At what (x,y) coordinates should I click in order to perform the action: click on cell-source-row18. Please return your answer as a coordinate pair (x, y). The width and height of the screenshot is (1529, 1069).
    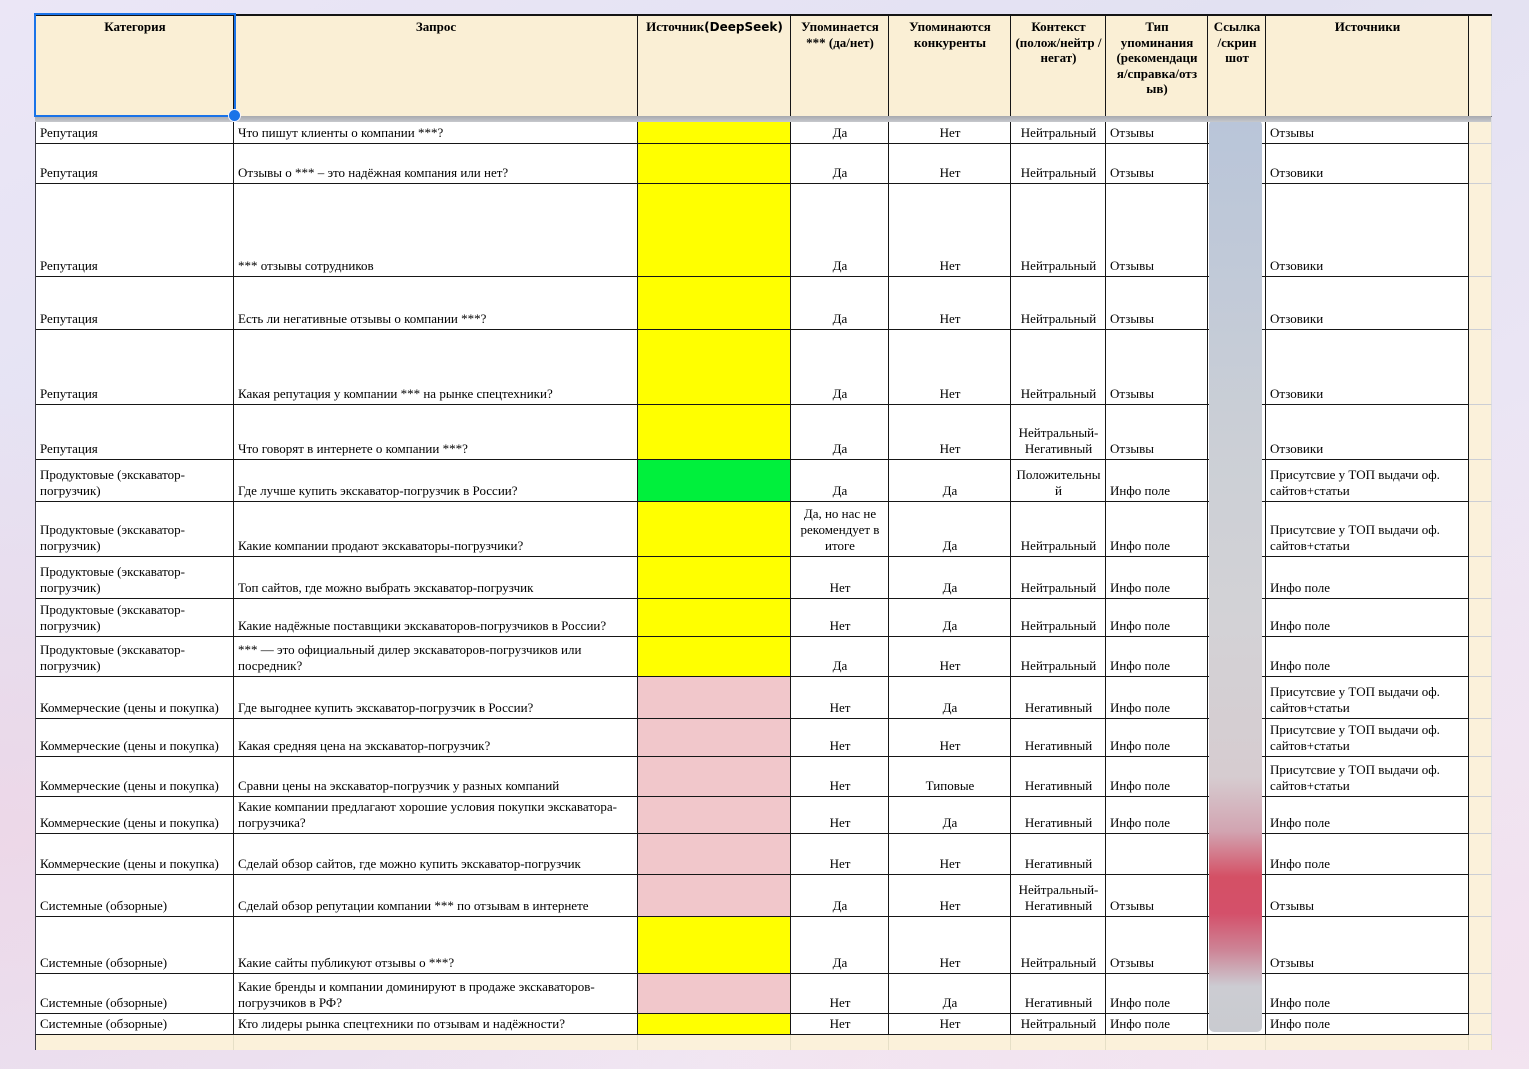
    Looking at the image, I should click on (714, 945).